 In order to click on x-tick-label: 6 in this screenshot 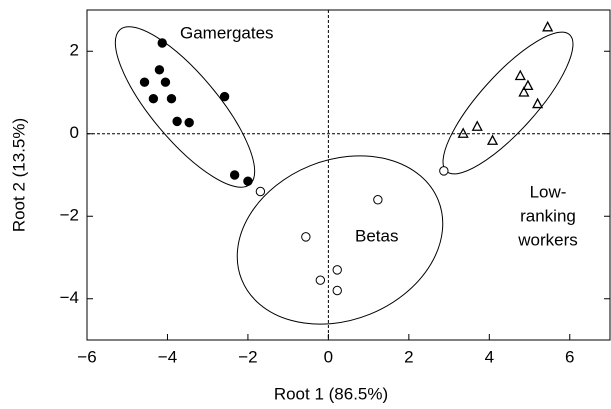, I will do `click(569, 356)`.